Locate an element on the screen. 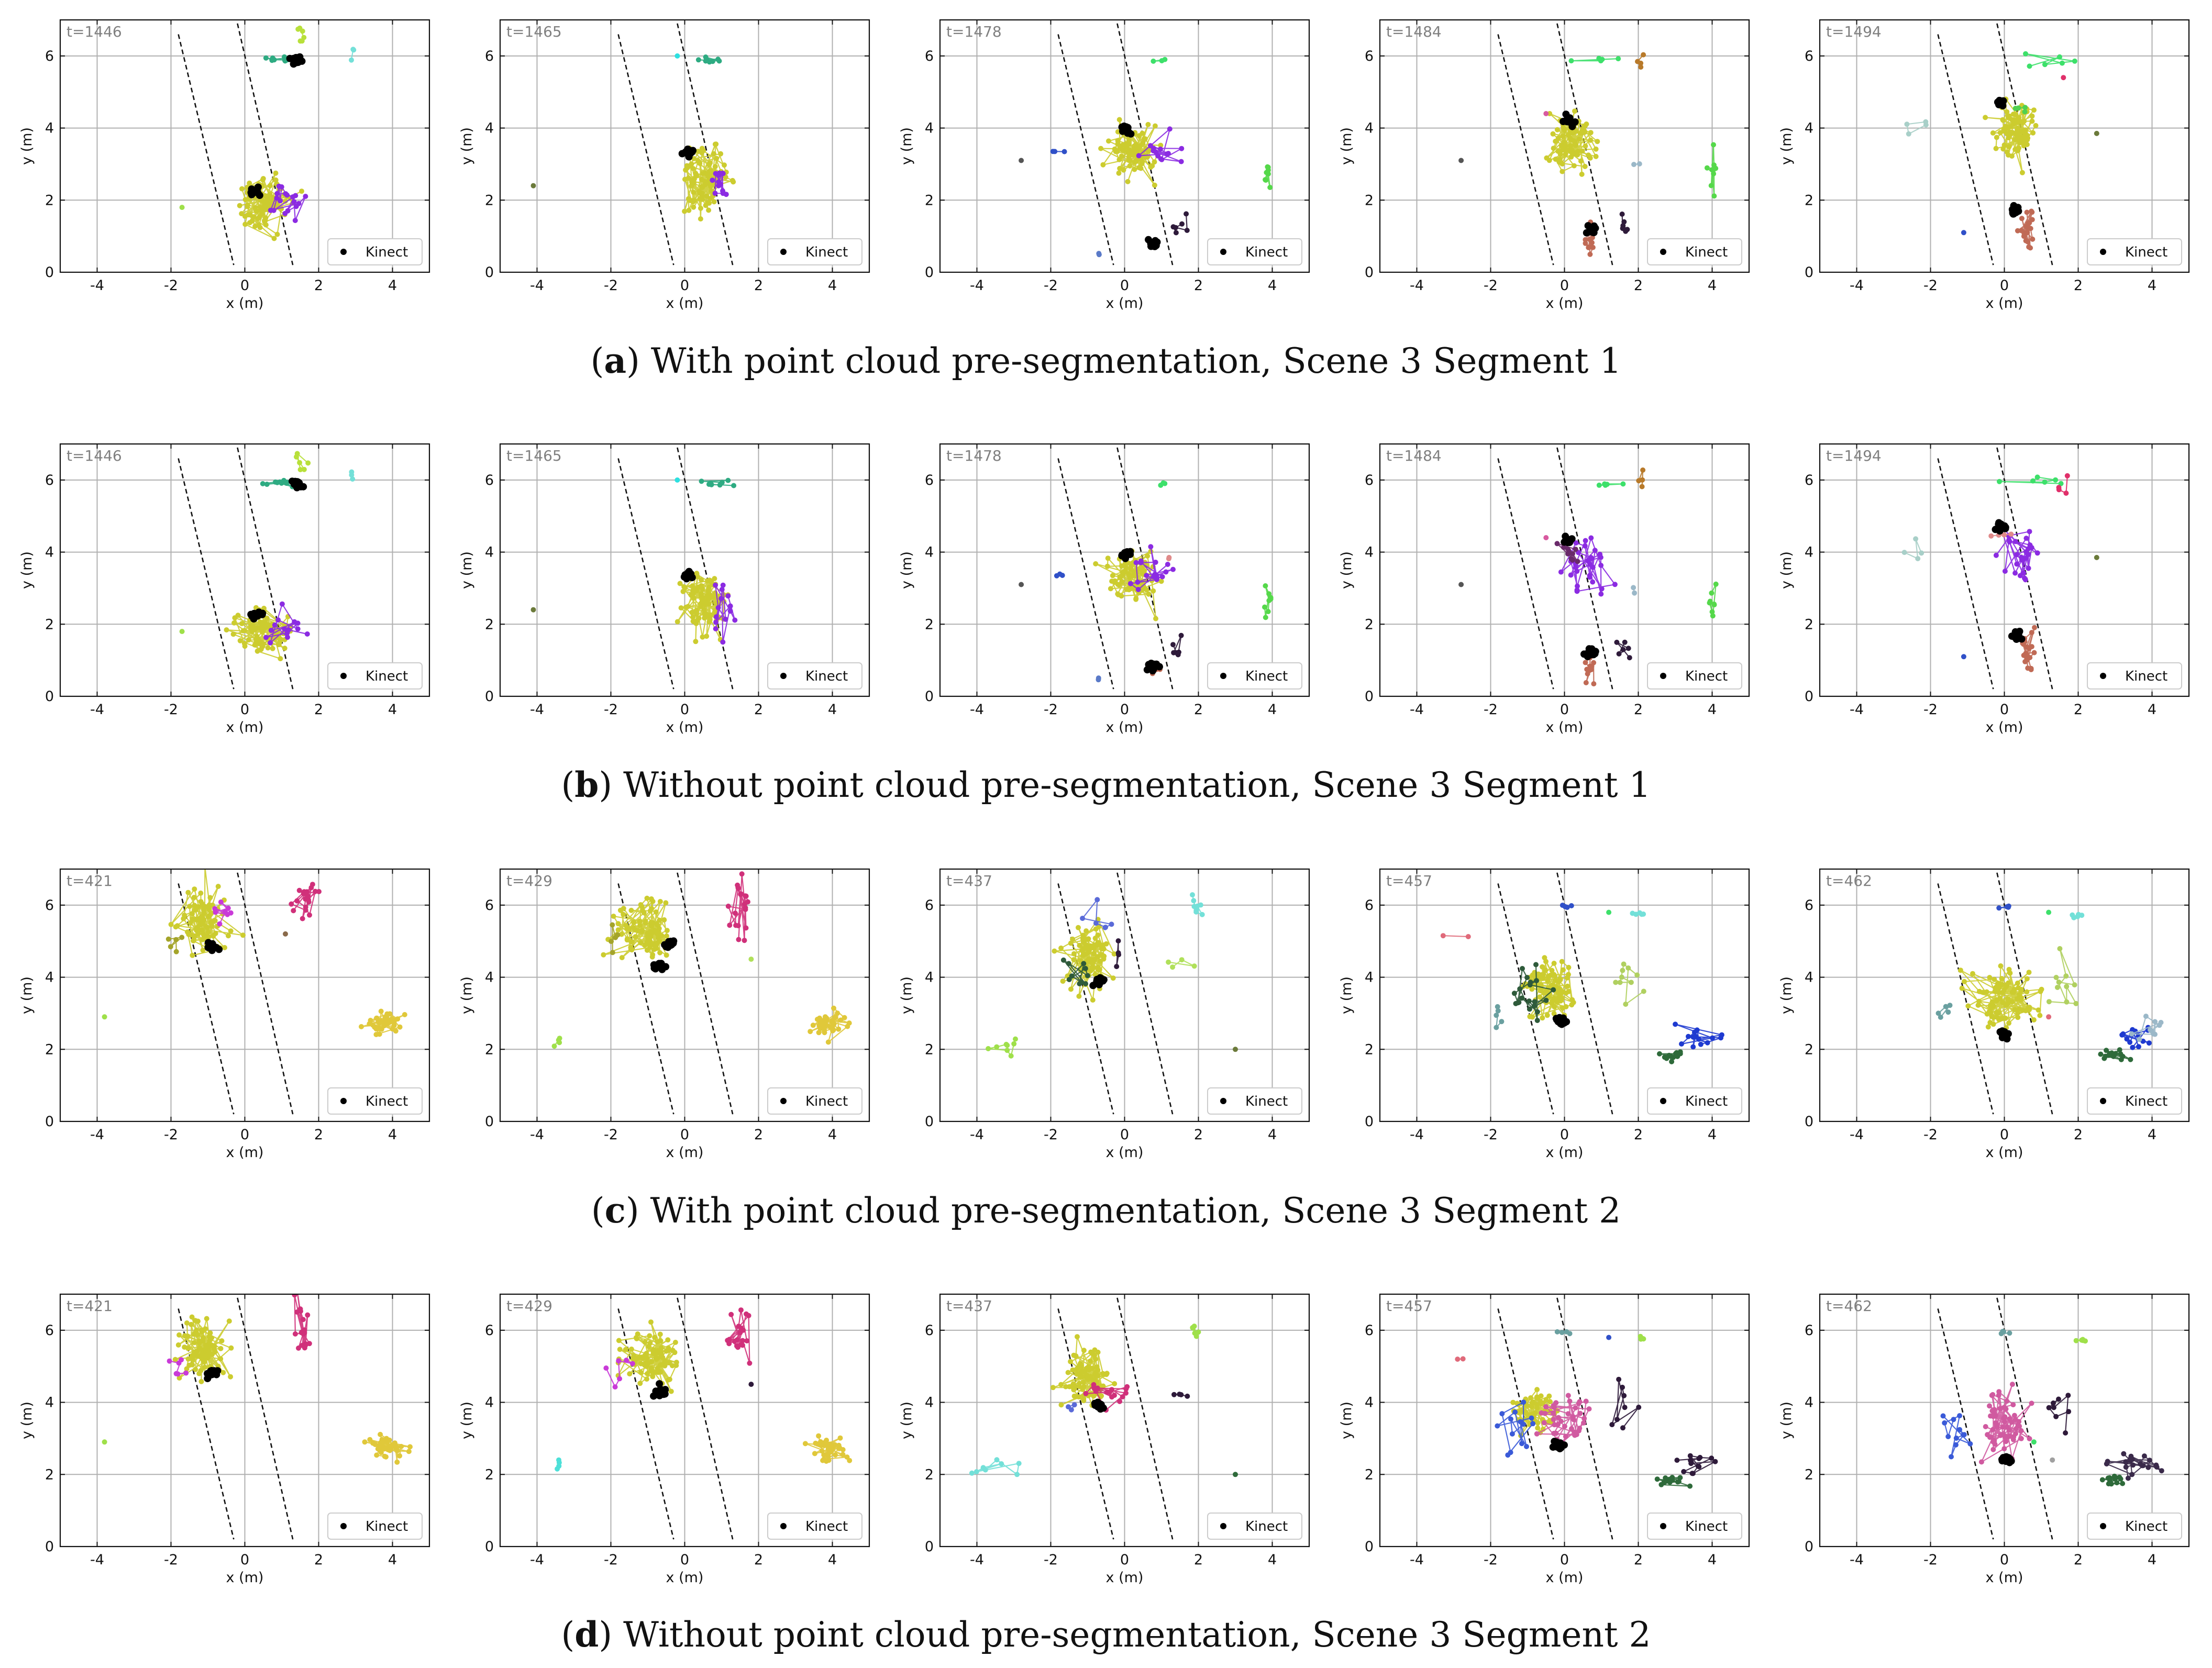 The height and width of the screenshot is (1668, 2212). y-tick-label: 6 is located at coordinates (1369, 1330).